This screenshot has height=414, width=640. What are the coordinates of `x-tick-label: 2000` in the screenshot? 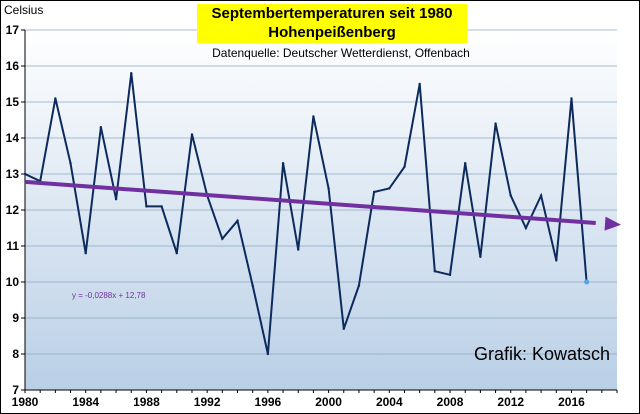 It's located at (328, 402).